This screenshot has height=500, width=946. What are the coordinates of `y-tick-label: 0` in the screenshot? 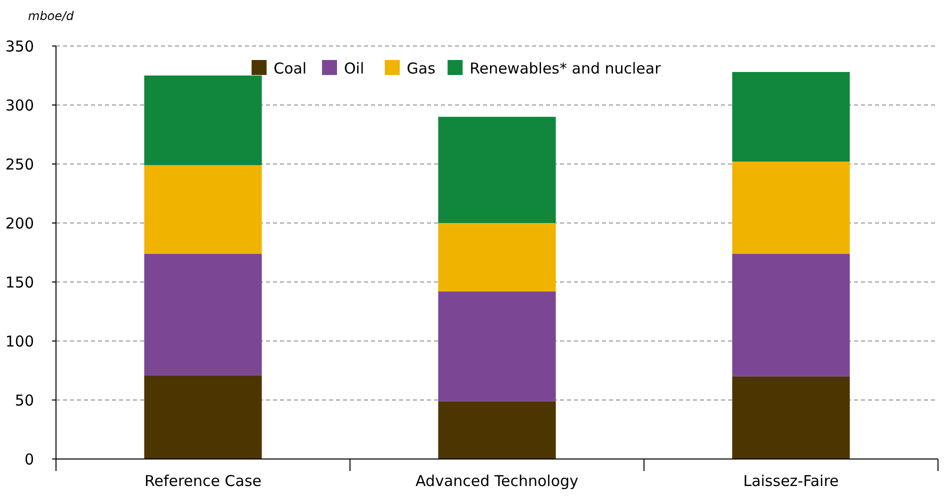 It's located at (29, 459).